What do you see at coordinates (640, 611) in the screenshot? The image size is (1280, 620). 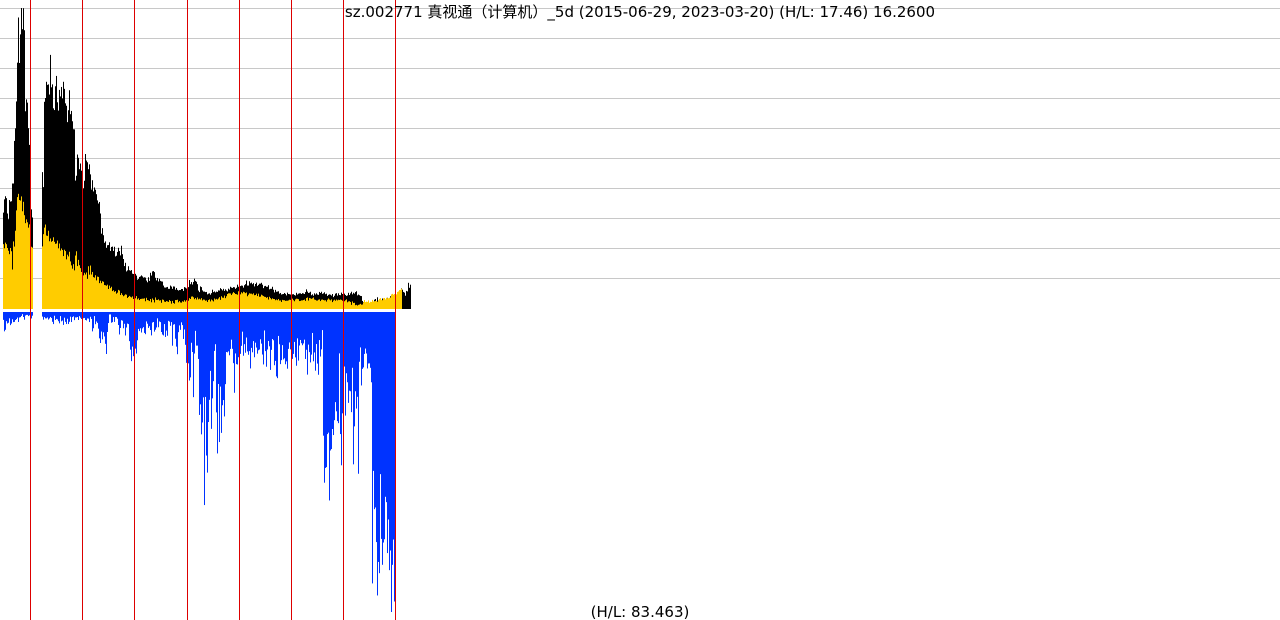 I see `volume-hl-label: (H/L: 83.463)` at bounding box center [640, 611].